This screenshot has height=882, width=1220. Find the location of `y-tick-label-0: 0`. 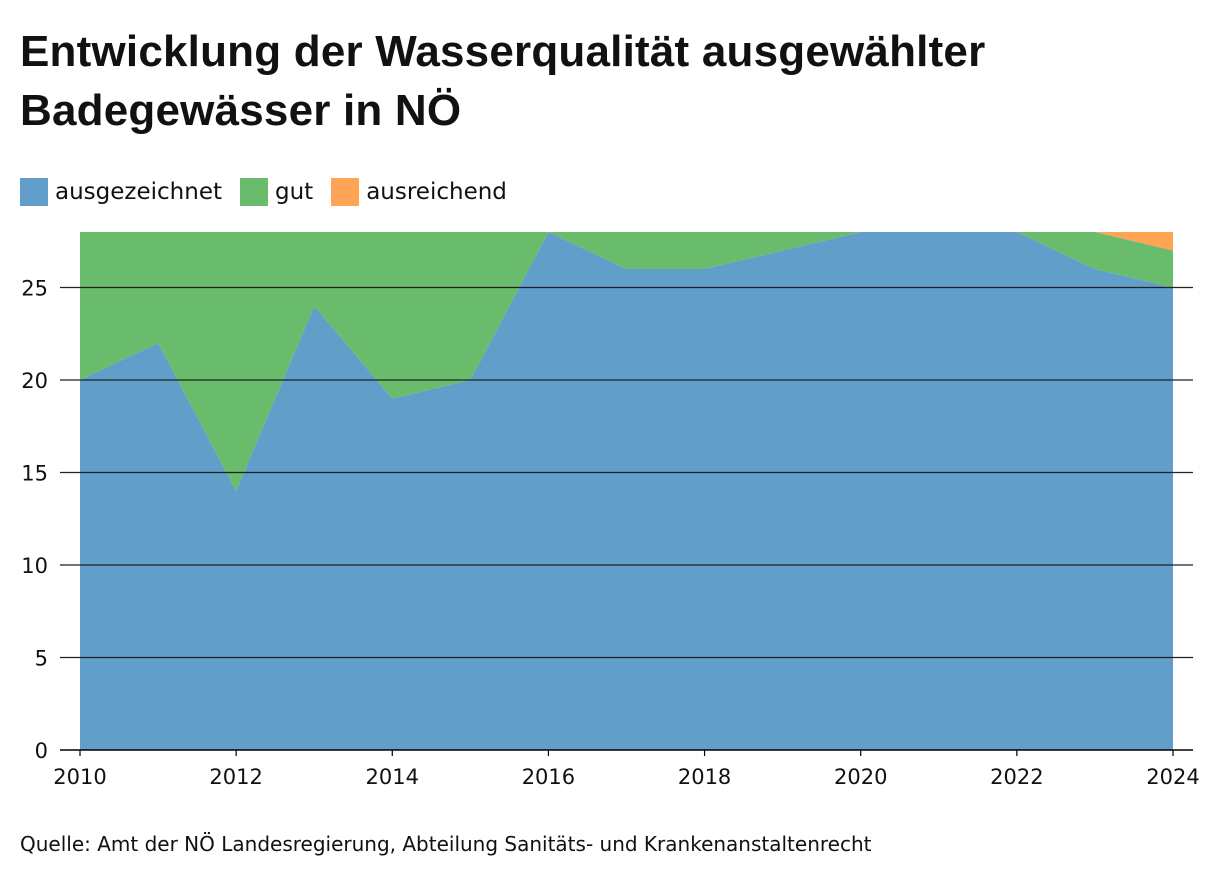

y-tick-label-0: 0 is located at coordinates (41, 751).